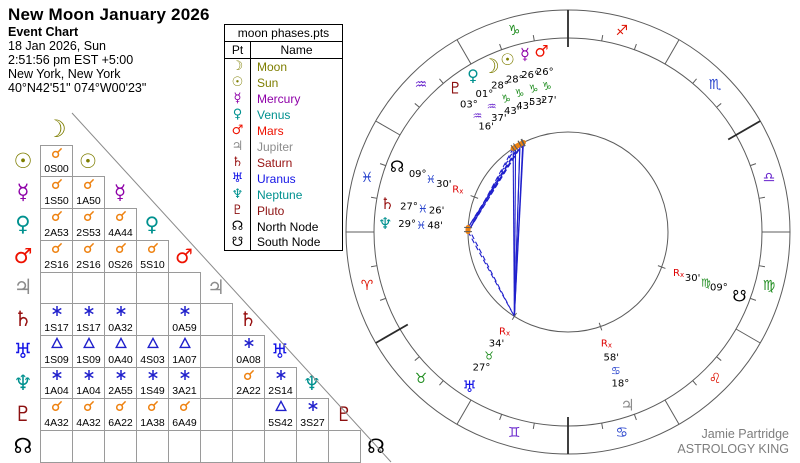  Describe the element at coordinates (745, 434) in the screenshot. I see `watermark-author: Jamie Partridge` at that location.